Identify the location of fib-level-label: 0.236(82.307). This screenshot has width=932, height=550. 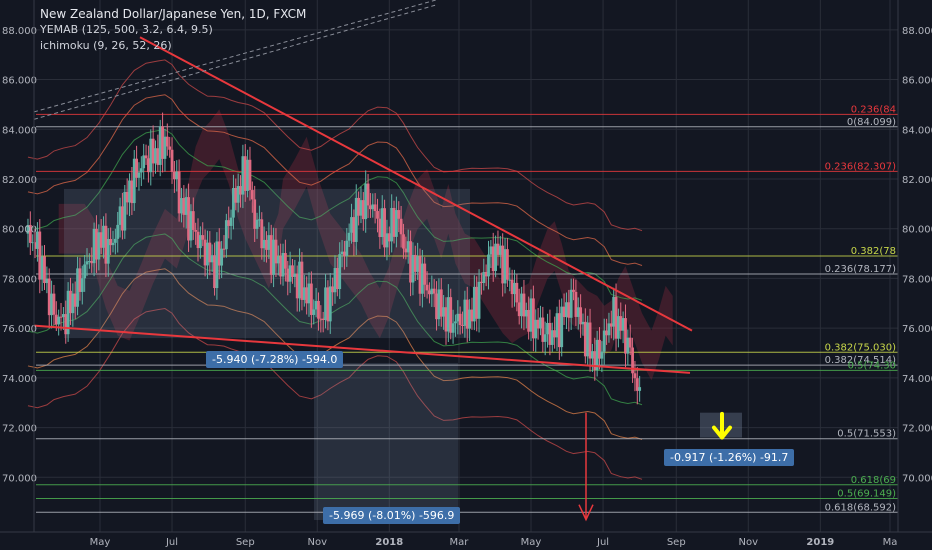
(861, 166).